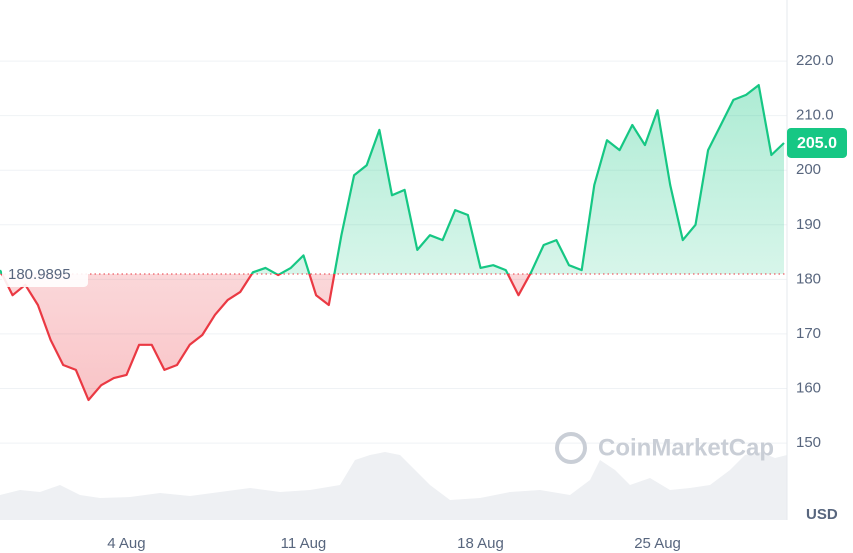  What do you see at coordinates (126, 543) in the screenshot?
I see `x-tick-label: 4 Aug` at bounding box center [126, 543].